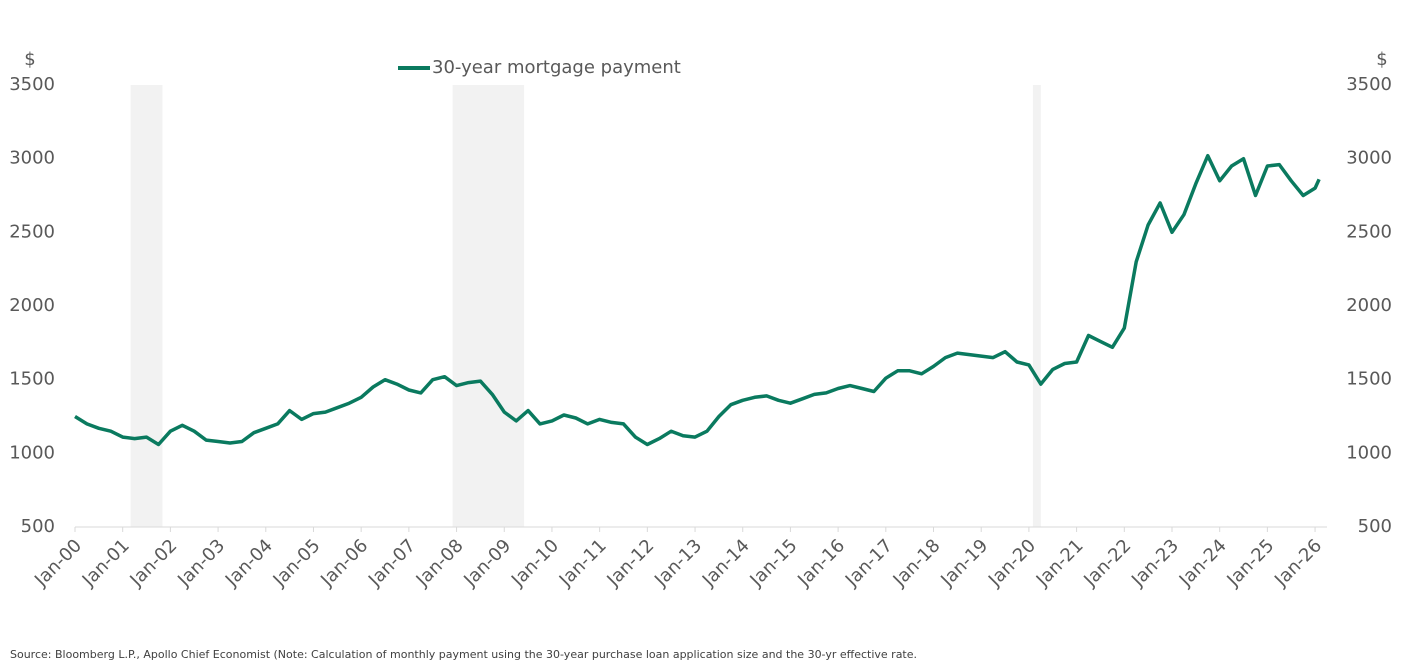 Image resolution: width=1401 pixels, height=669 pixels. I want to click on x-tick-label: Jan-05, so click(297, 563).